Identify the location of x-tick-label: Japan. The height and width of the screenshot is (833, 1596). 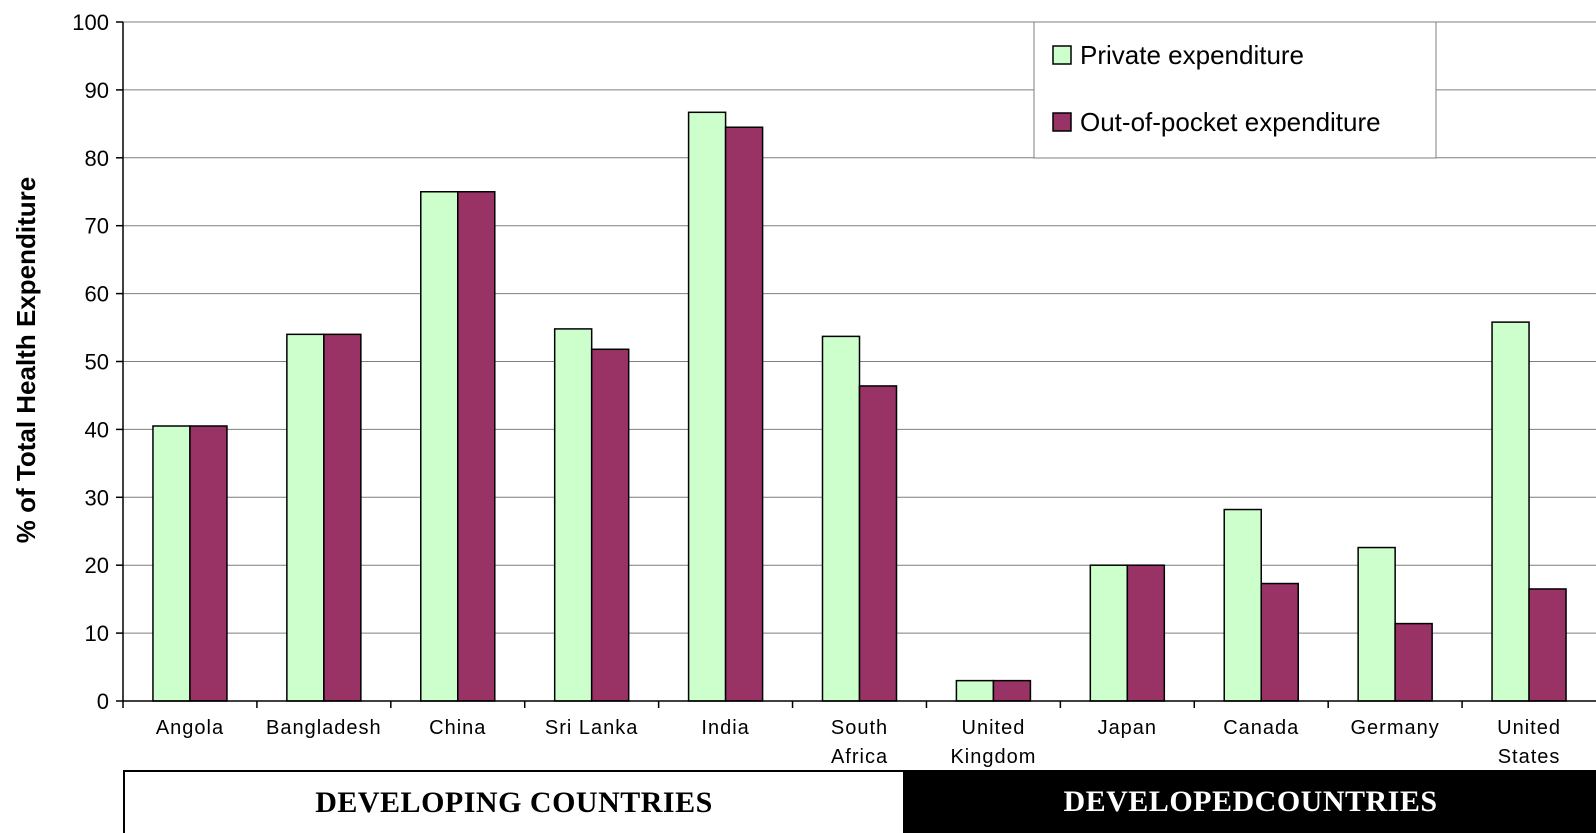
(1128, 728).